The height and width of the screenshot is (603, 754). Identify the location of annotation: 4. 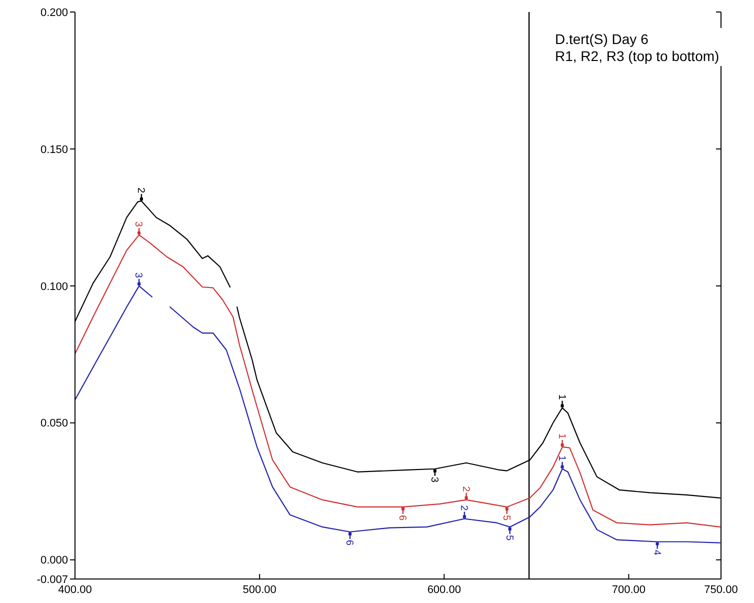
(656, 553).